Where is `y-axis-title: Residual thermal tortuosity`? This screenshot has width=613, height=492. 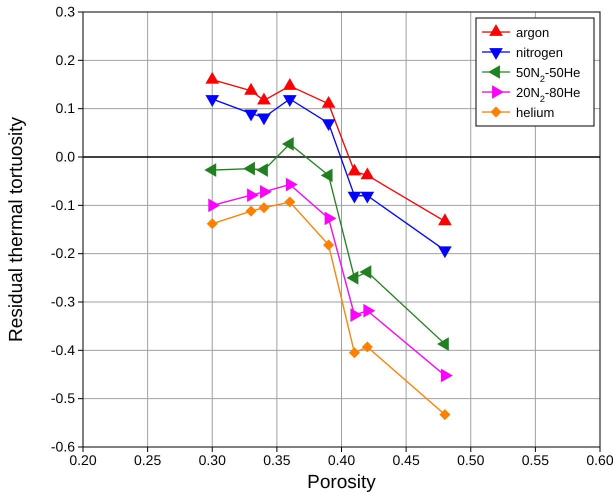 y-axis-title: Residual thermal tortuosity is located at coordinates (16, 229).